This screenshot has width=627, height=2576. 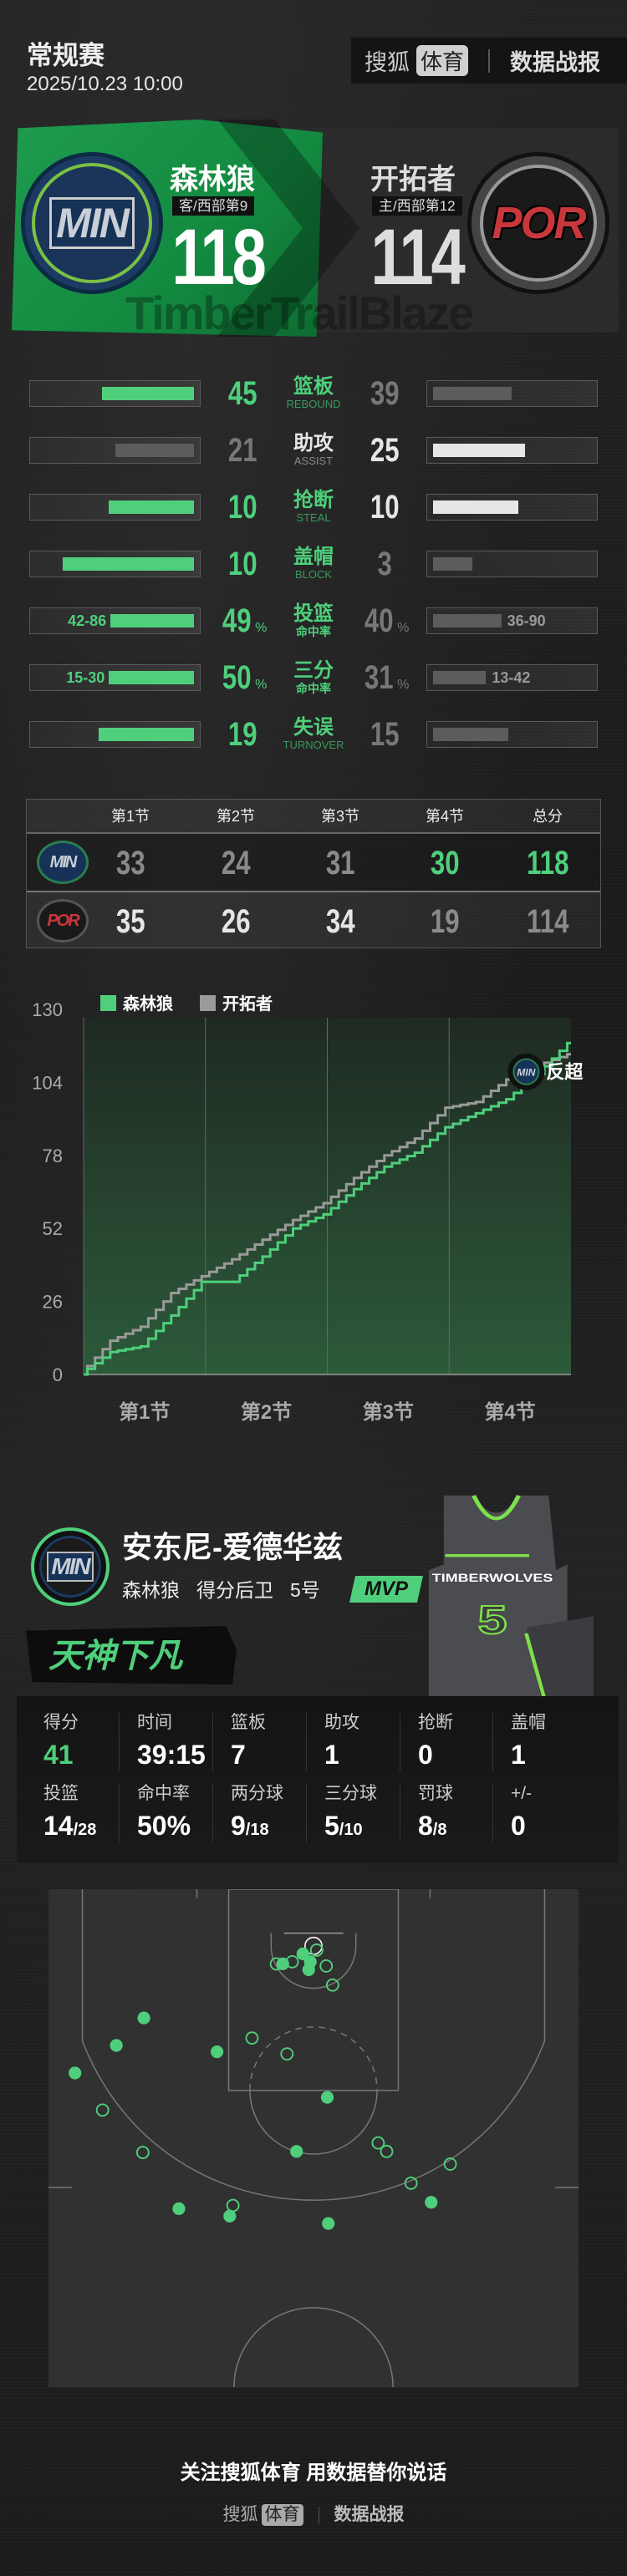 What do you see at coordinates (313, 404) in the screenshot?
I see `stat-label-en: REBOUND` at bounding box center [313, 404].